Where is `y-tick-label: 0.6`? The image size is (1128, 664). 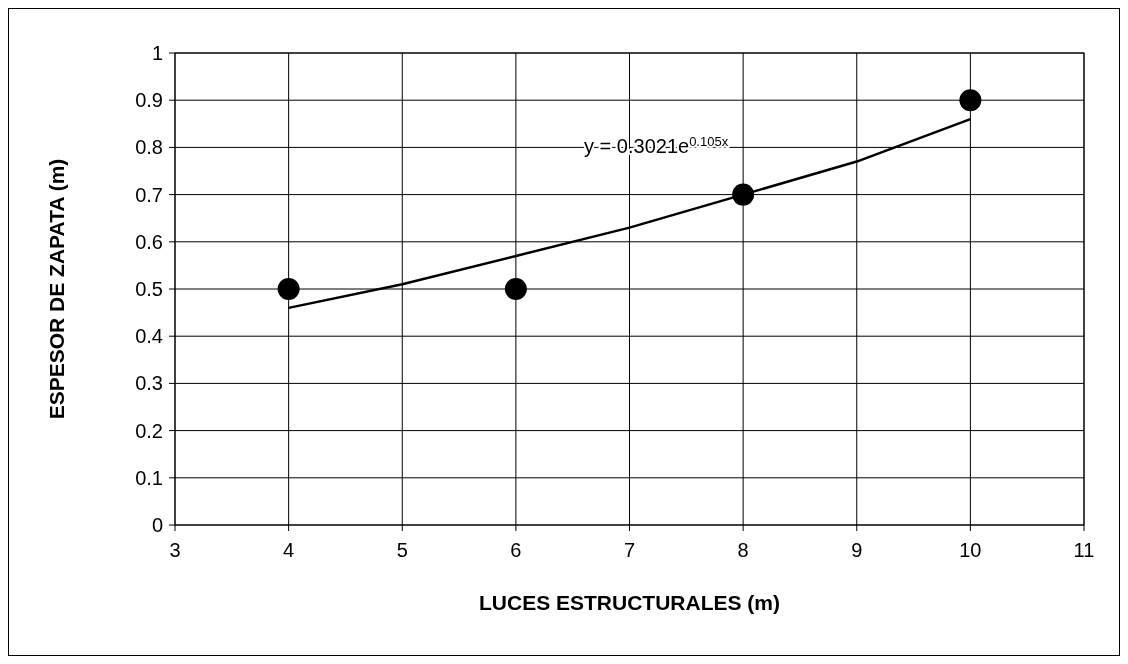 y-tick-label: 0.6 is located at coordinates (149, 241).